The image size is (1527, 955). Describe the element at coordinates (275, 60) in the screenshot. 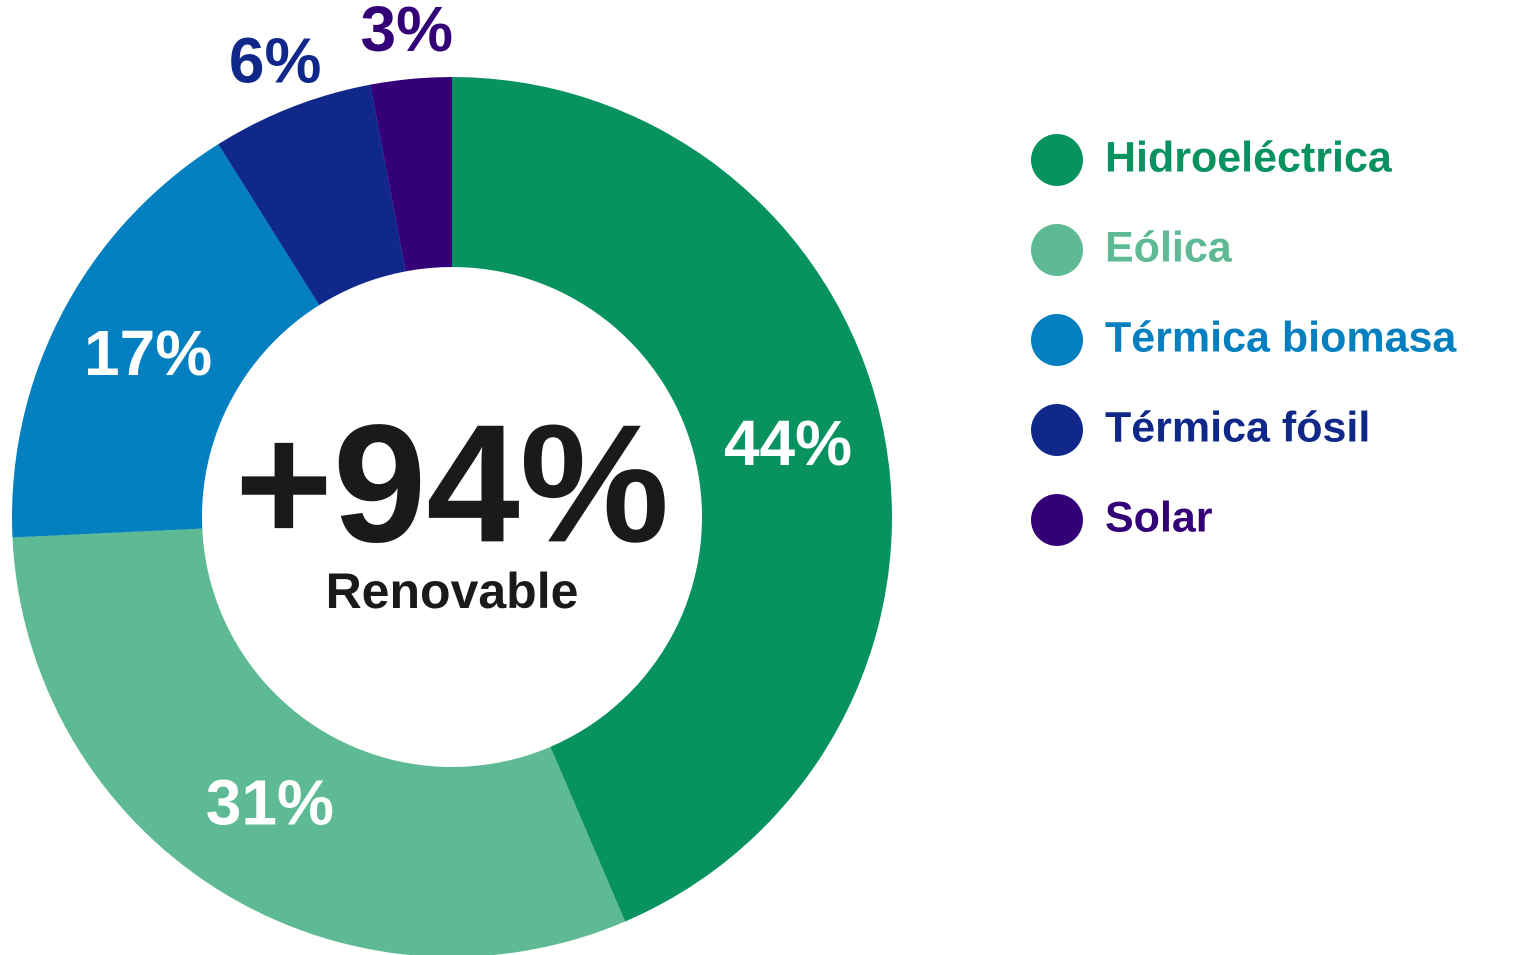

I see `value-label: 6%` at that location.